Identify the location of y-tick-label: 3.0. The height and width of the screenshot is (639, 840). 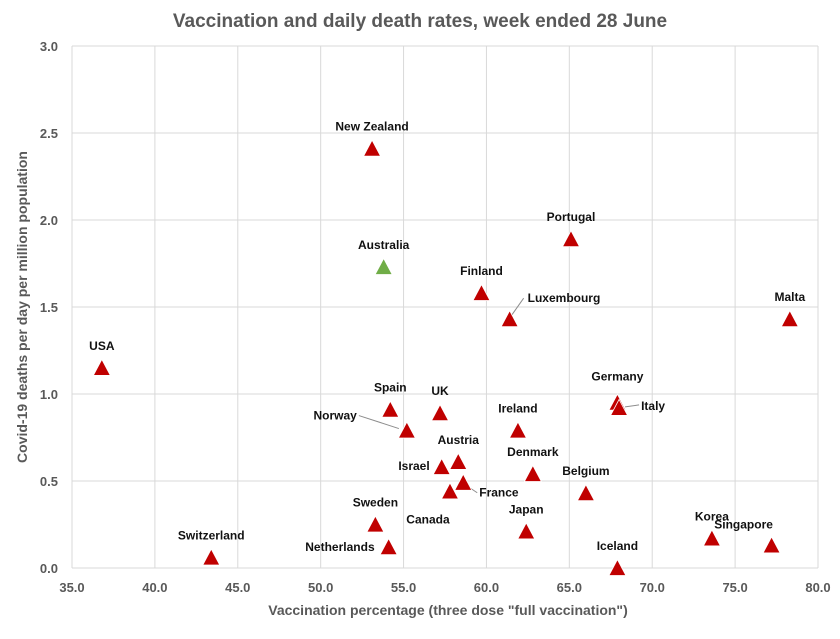
(49, 46).